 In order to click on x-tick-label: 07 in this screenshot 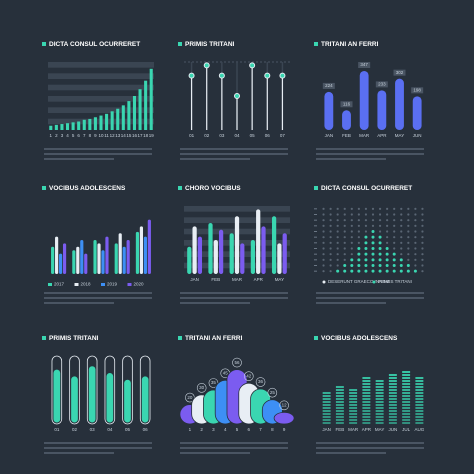, I will do `click(283, 135)`.